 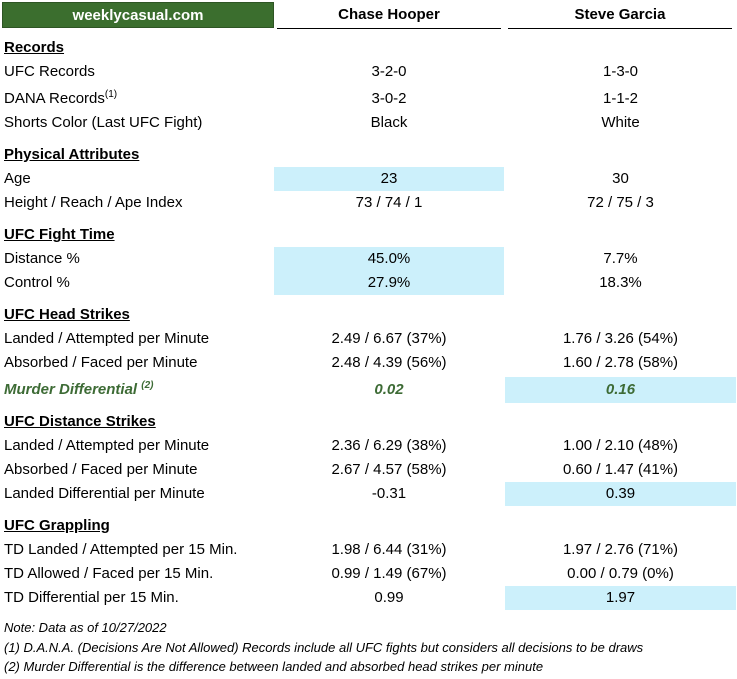 What do you see at coordinates (67, 314) in the screenshot?
I see `section-title: UFC Head Strikes` at bounding box center [67, 314].